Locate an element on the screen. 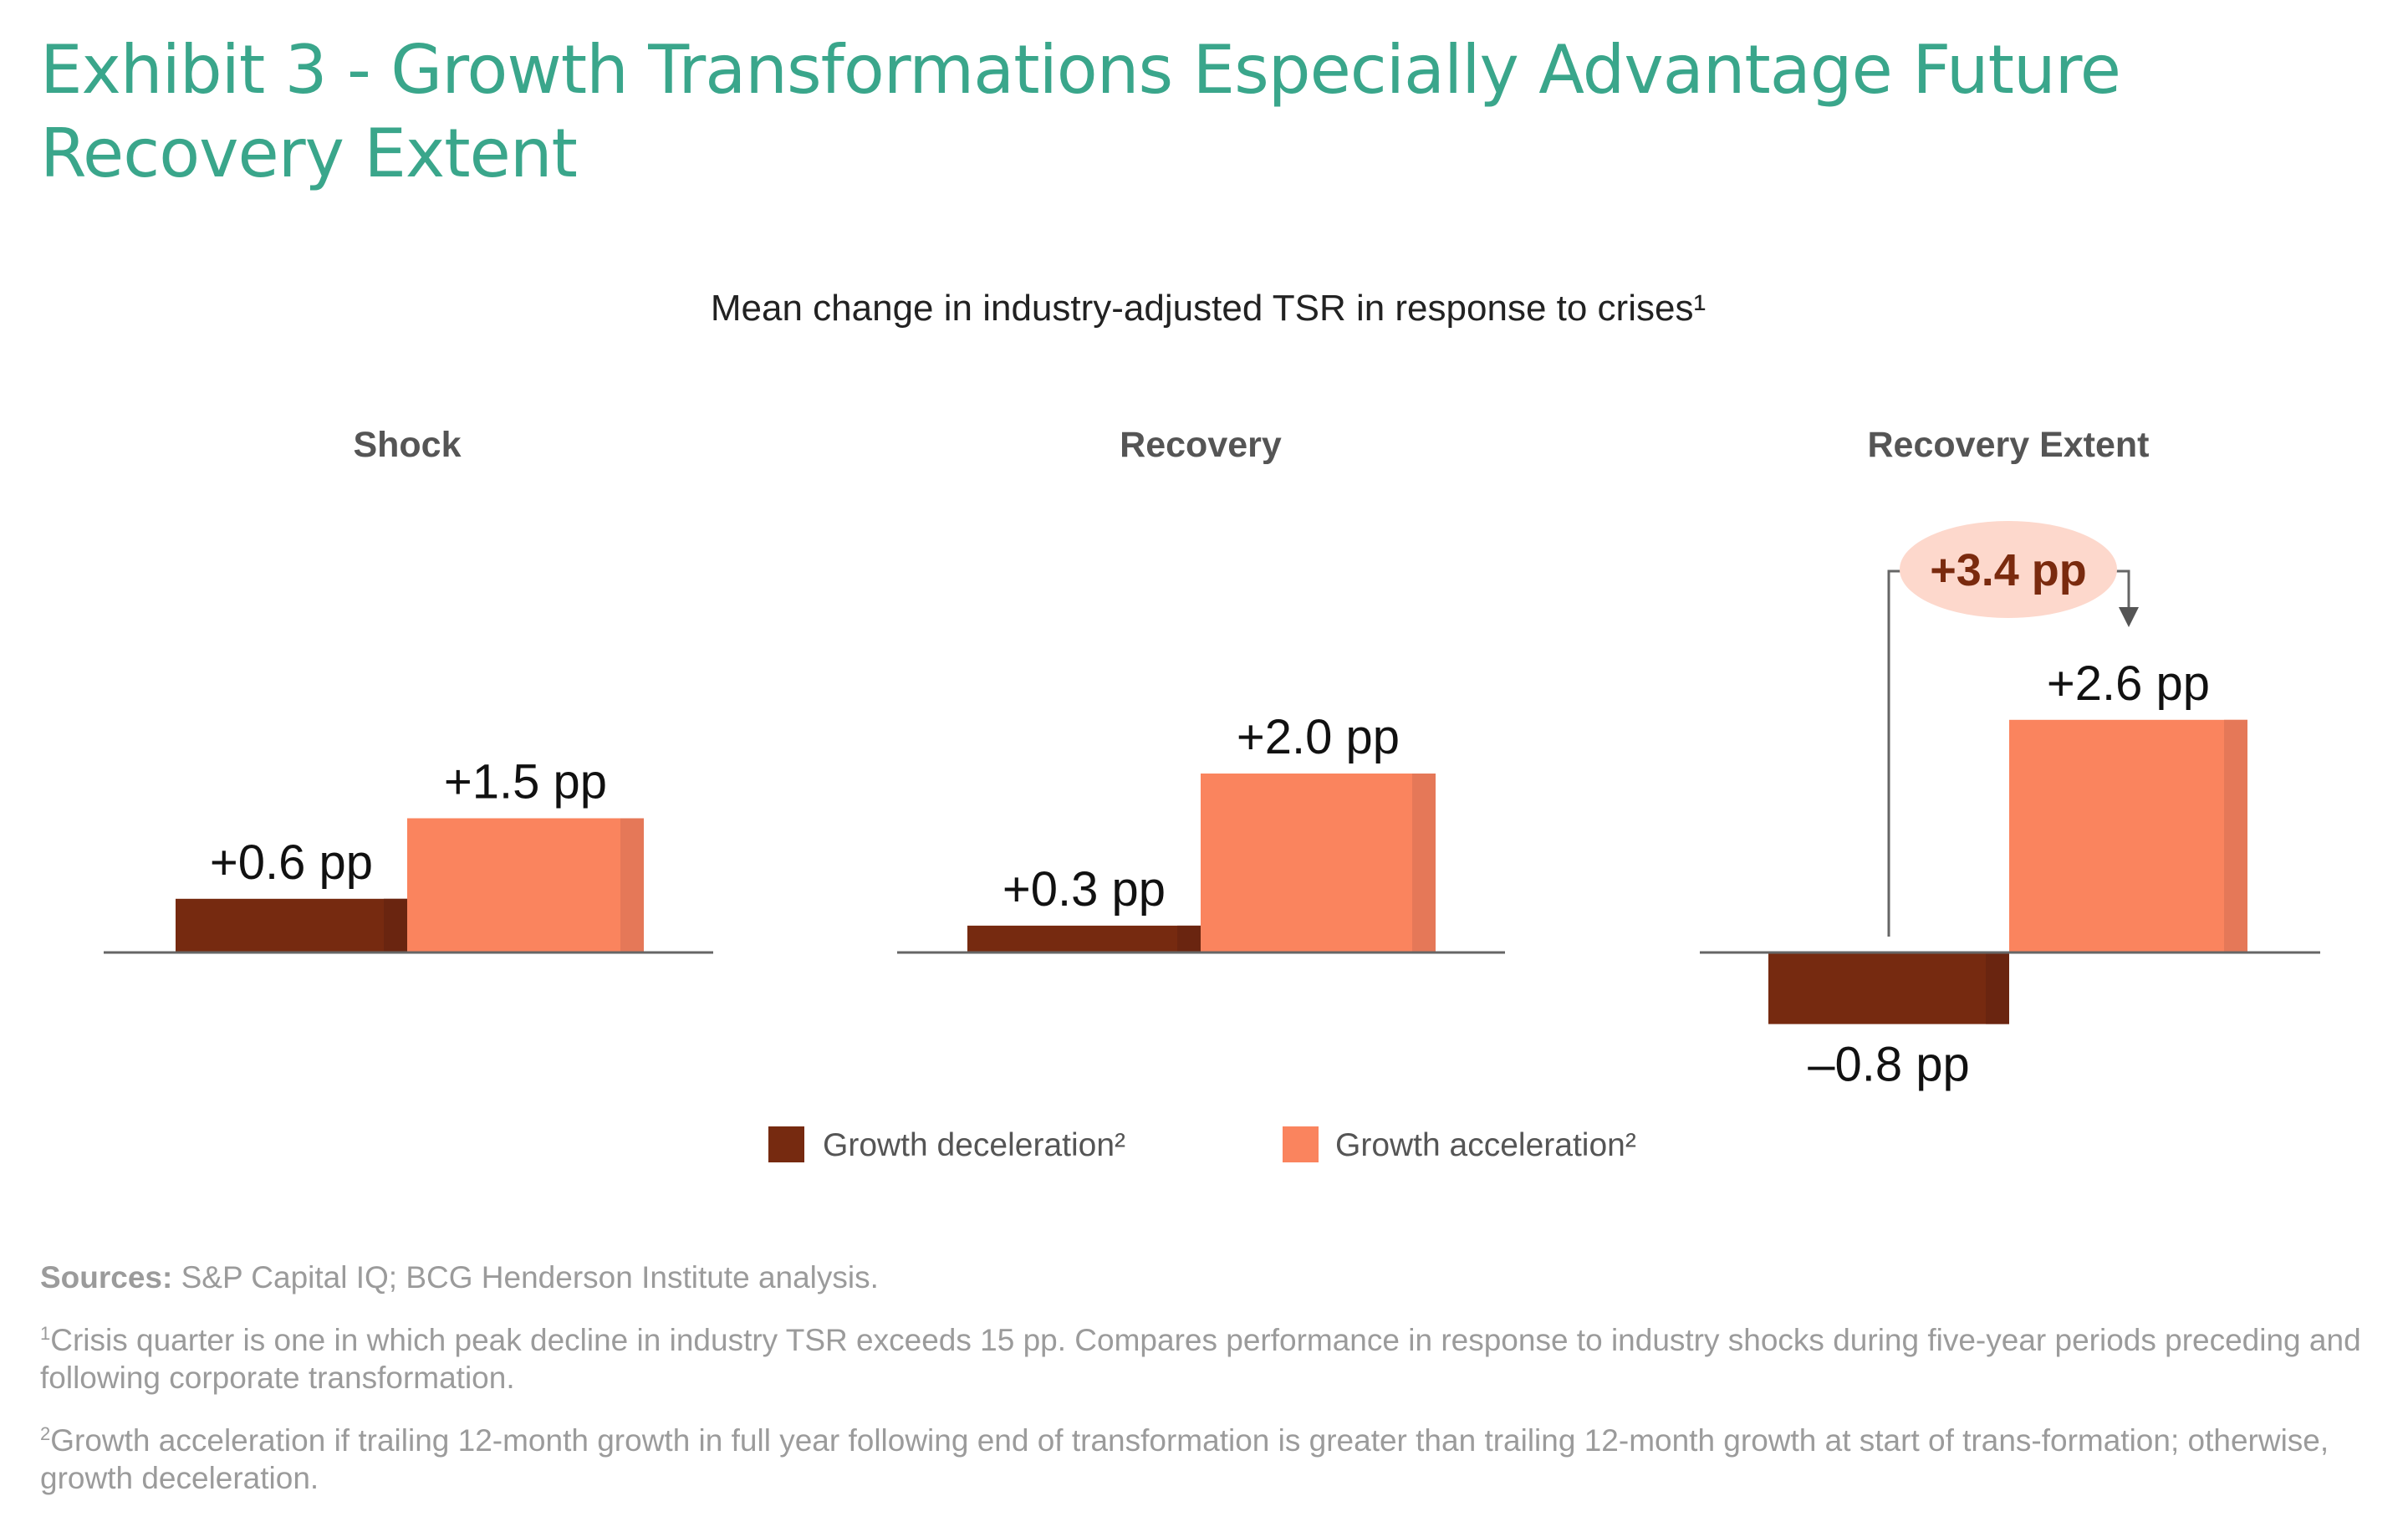 Image resolution: width=2408 pixels, height=1532 pixels. legend-label-acceleration: Growth acceleration² is located at coordinates (1485, 1145).